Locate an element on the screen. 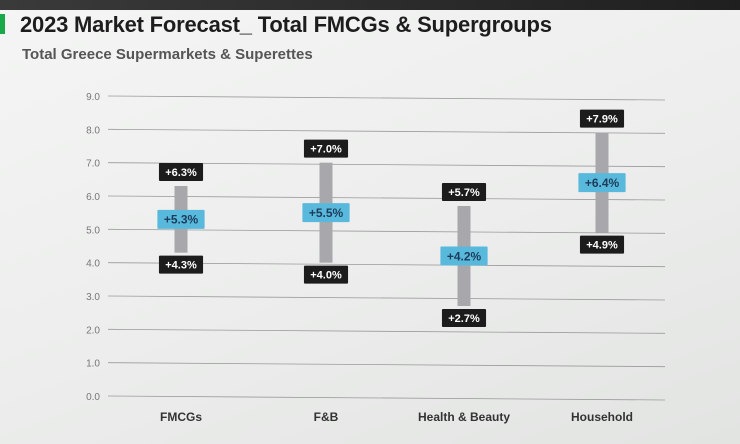 This screenshot has width=740, height=444. high-label: +7.9% is located at coordinates (602, 120).